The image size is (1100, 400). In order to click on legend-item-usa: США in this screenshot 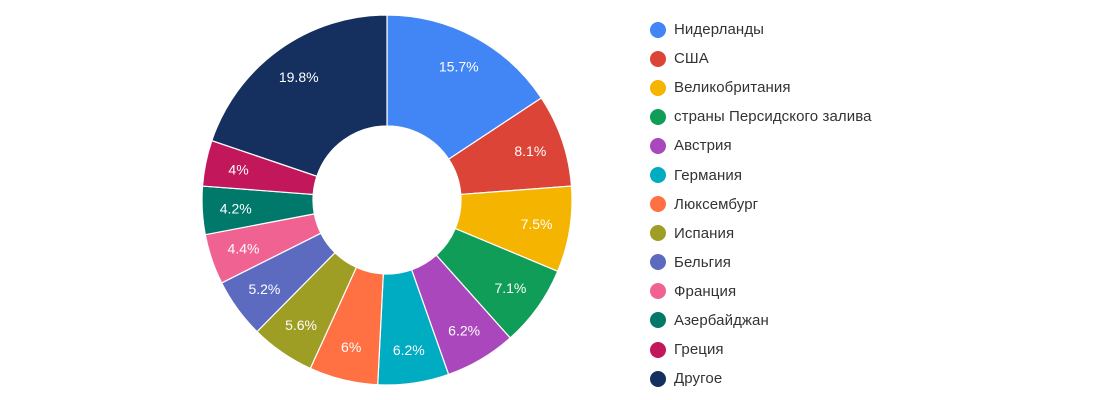, I will do `click(761, 58)`.